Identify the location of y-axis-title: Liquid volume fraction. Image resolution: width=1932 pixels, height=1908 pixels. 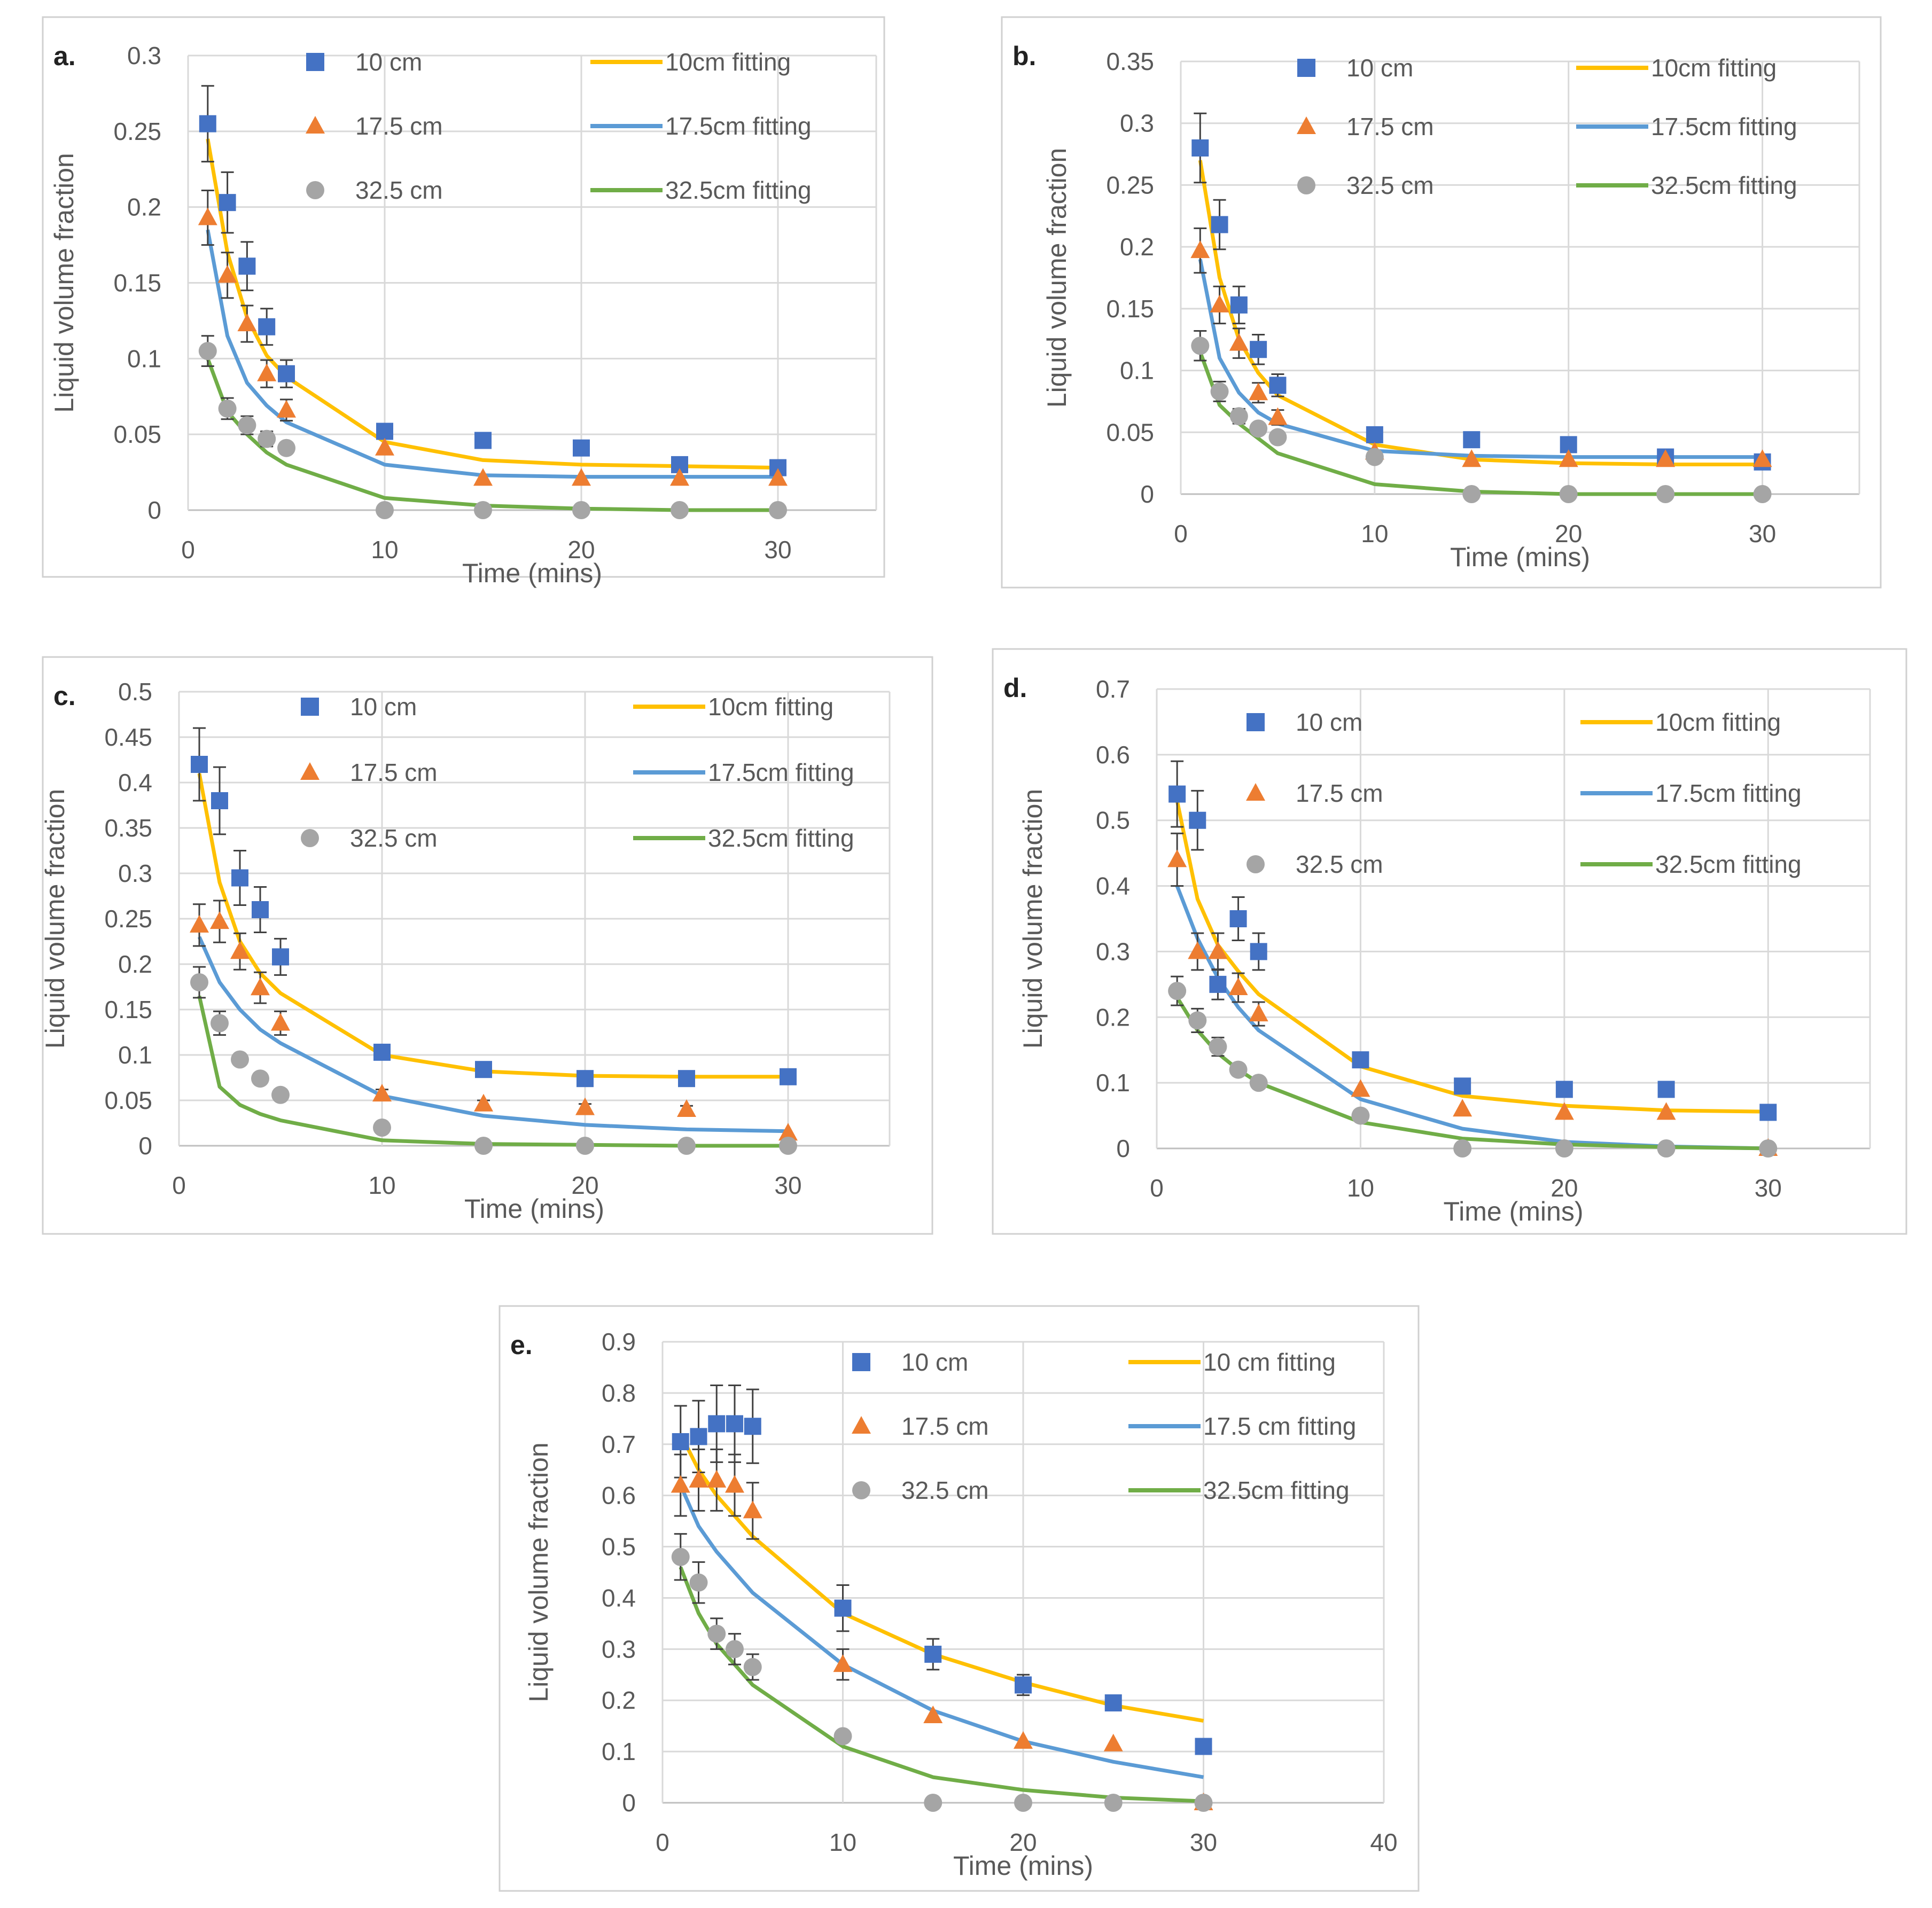
(55, 919).